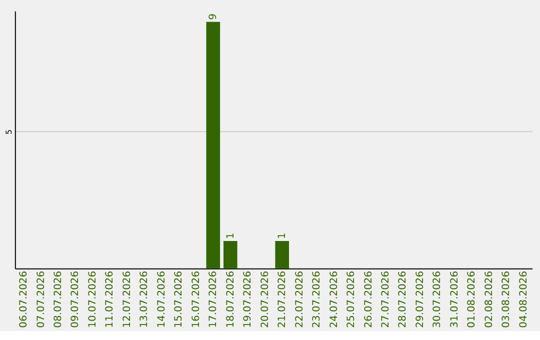 The width and height of the screenshot is (540, 340). Describe the element at coordinates (214, 299) in the screenshot. I see `x-tick-label: 17.07.2026` at that location.